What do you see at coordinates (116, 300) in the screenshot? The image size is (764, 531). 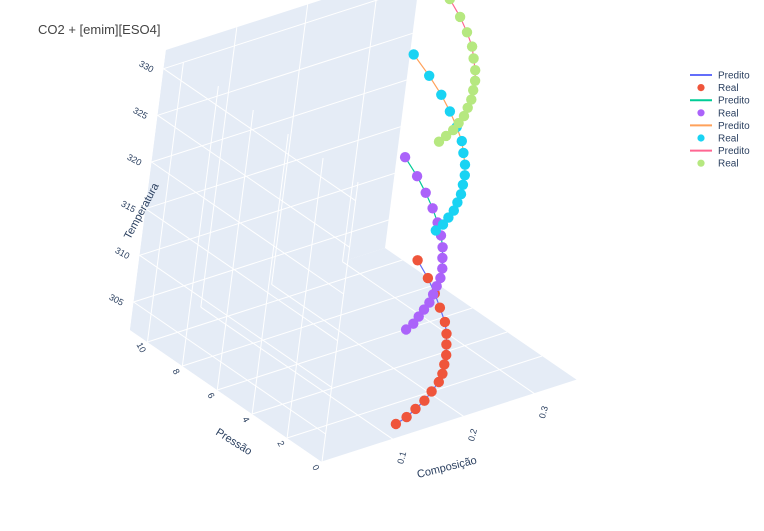 I see `z-tick-label: 305` at bounding box center [116, 300].